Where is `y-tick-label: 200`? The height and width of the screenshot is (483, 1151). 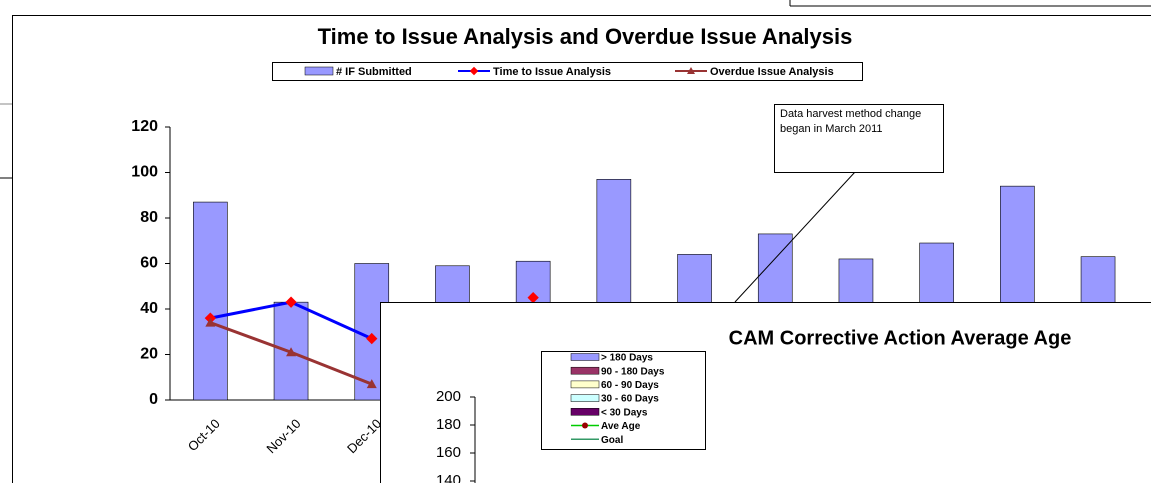 y-tick-label: 200 is located at coordinates (448, 396).